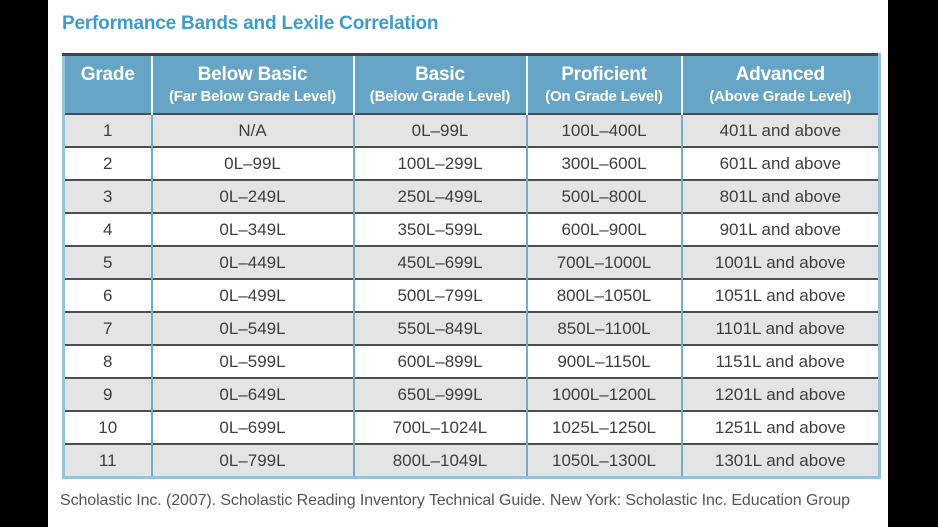 Image resolution: width=938 pixels, height=527 pixels. I want to click on column-header-basic: Basic (Below Grade Level), so click(439, 84).